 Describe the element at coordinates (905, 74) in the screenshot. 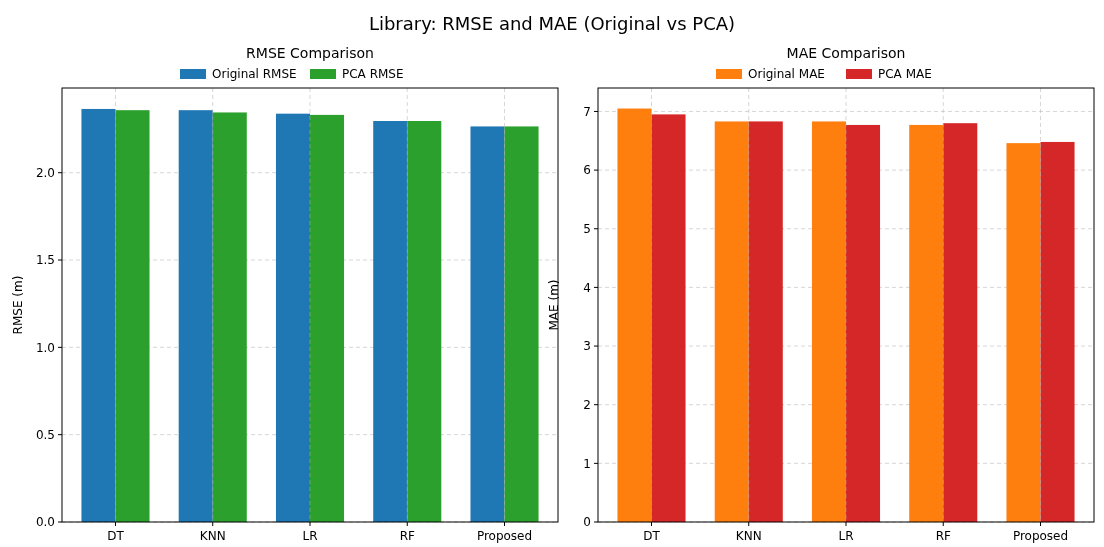

I see `legend-label: PCA MAE` at that location.